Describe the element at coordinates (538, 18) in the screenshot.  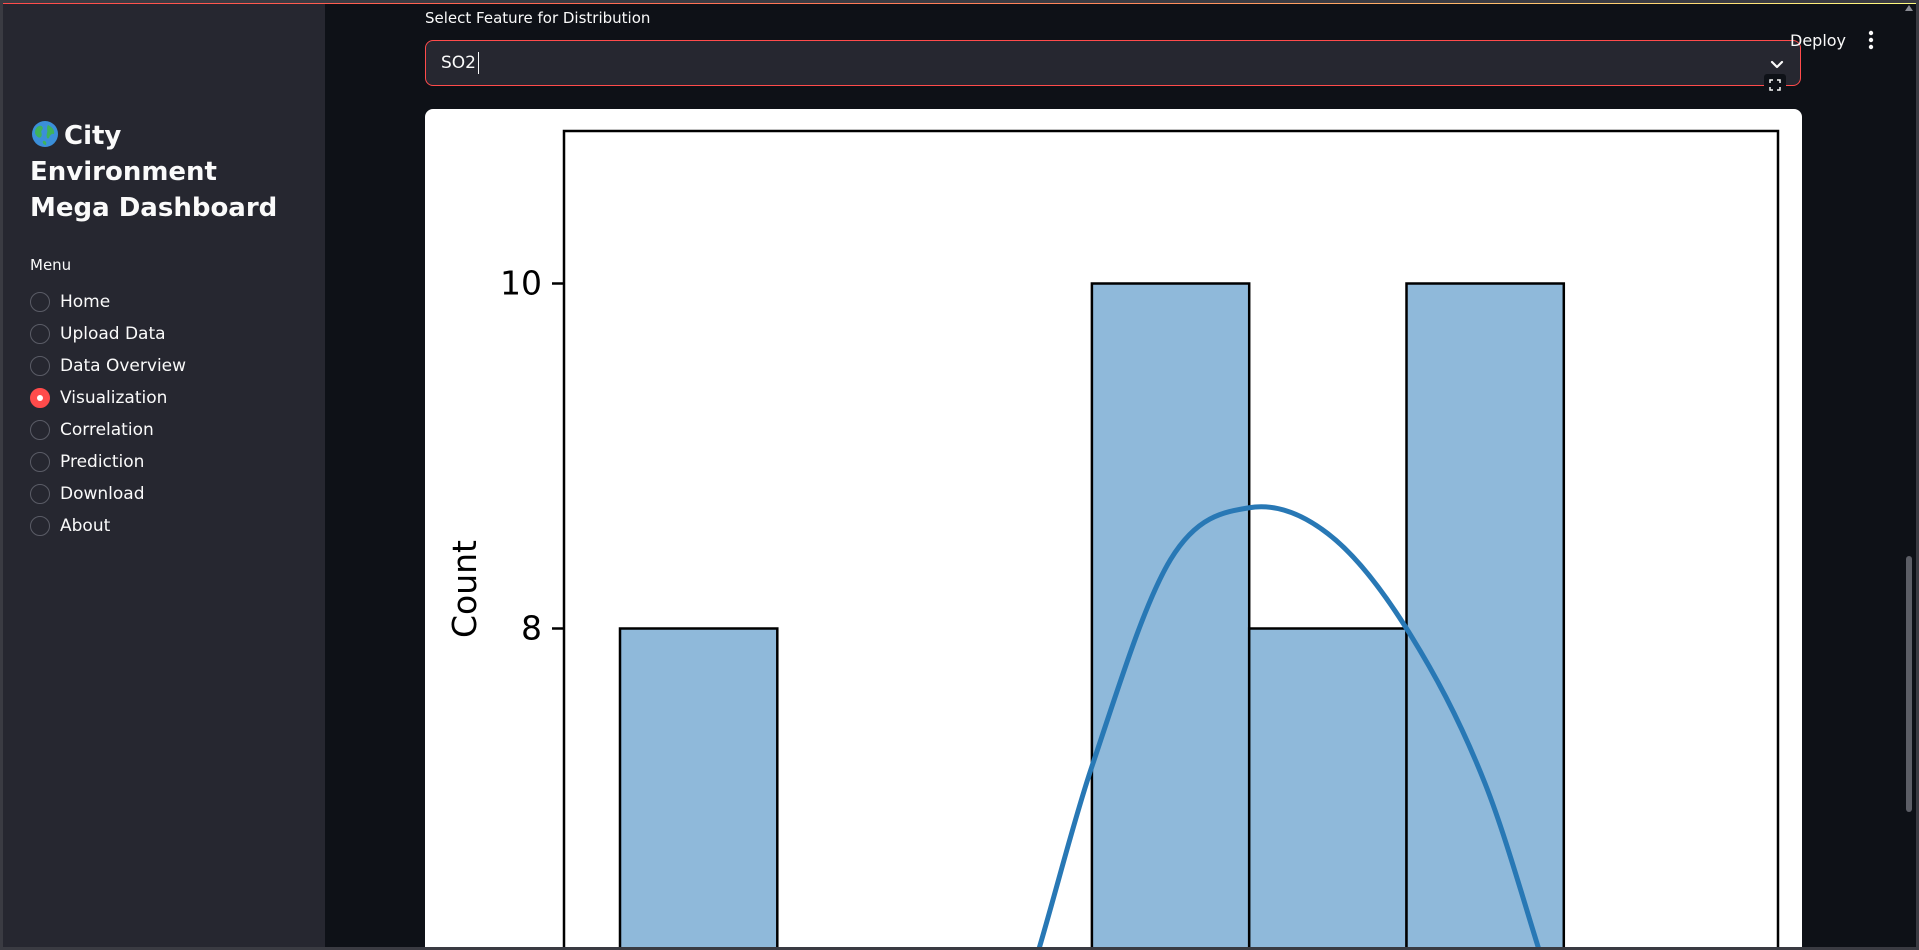
I see `select-feature-label: Select Feature for Distribution` at that location.